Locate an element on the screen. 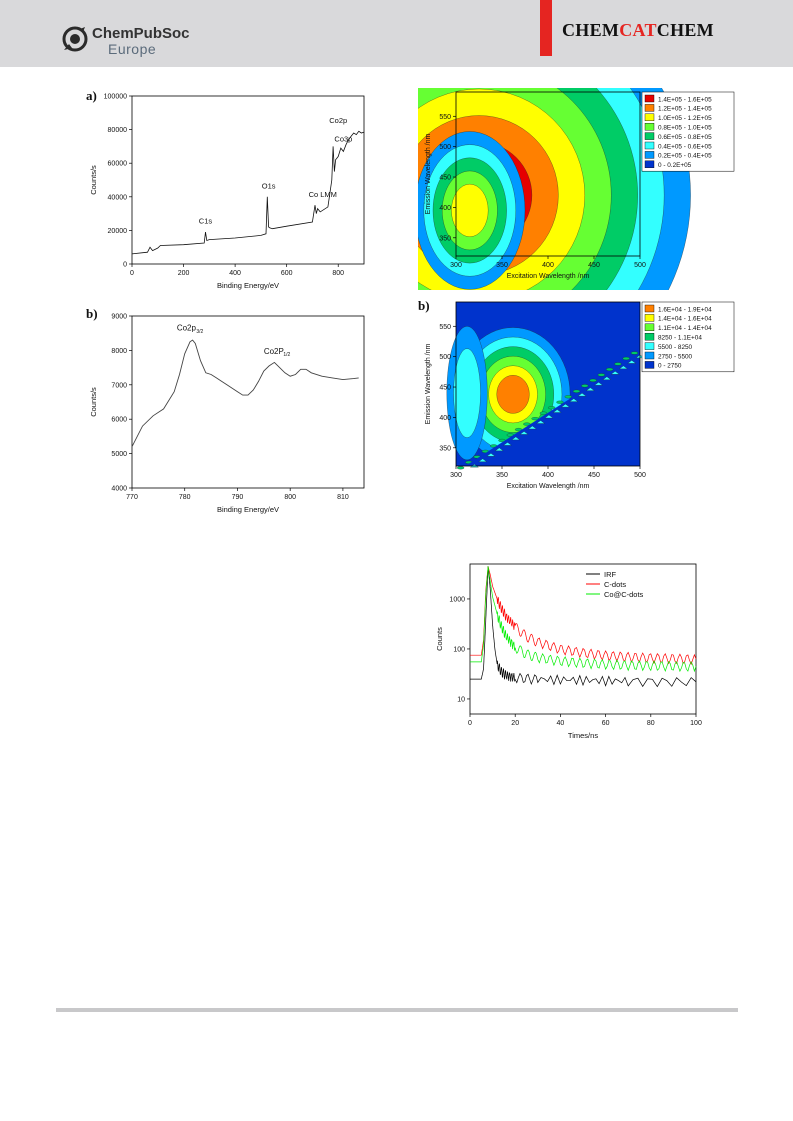 The width and height of the screenshot is (793, 1121). y-axis-label: Emission Wavelength /nm is located at coordinates (428, 384).